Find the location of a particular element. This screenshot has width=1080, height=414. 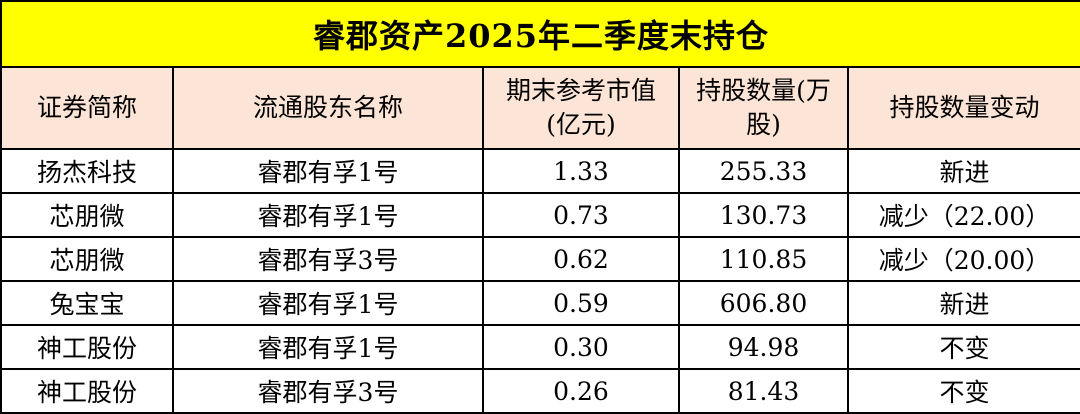

market-value-cell: 0.59 is located at coordinates (581, 303).